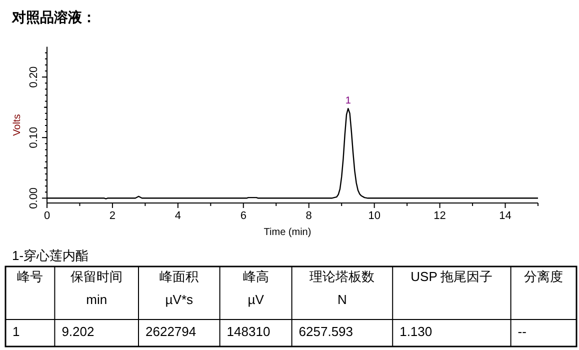  Describe the element at coordinates (374, 216) in the screenshot. I see `x-tick-label: 10` at that location.